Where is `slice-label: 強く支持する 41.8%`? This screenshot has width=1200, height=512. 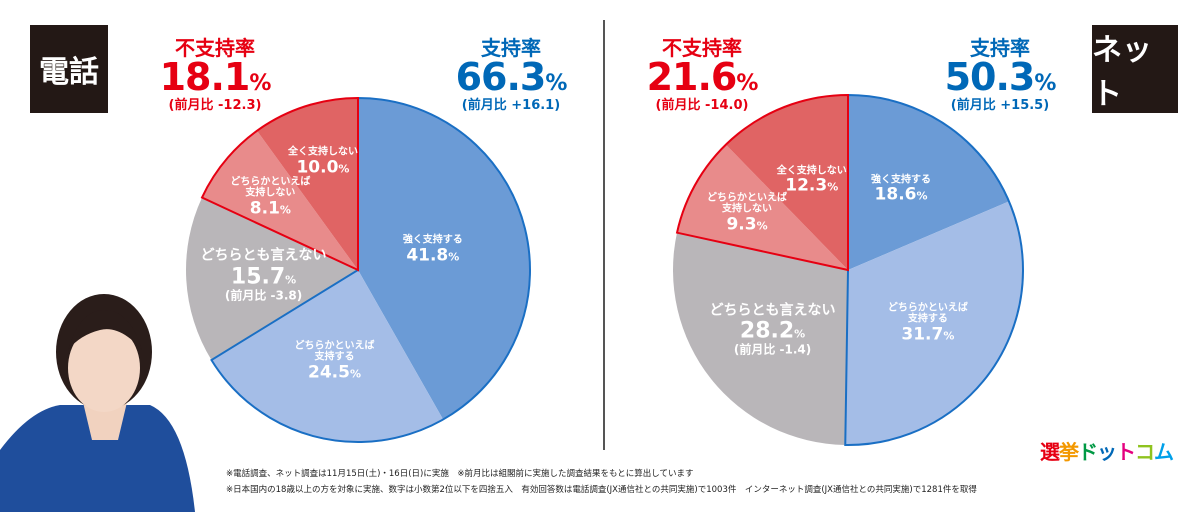 slice-label: 強く支持する 41.8% is located at coordinates (433, 250).